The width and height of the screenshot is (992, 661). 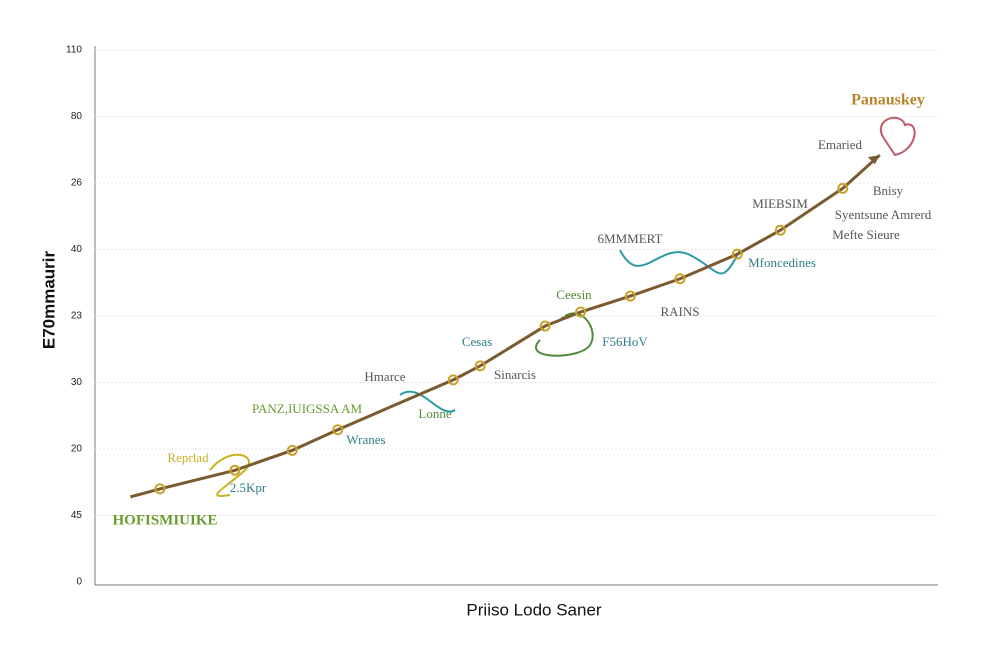 What do you see at coordinates (74, 50) in the screenshot?
I see `y-tick-label: 110` at bounding box center [74, 50].